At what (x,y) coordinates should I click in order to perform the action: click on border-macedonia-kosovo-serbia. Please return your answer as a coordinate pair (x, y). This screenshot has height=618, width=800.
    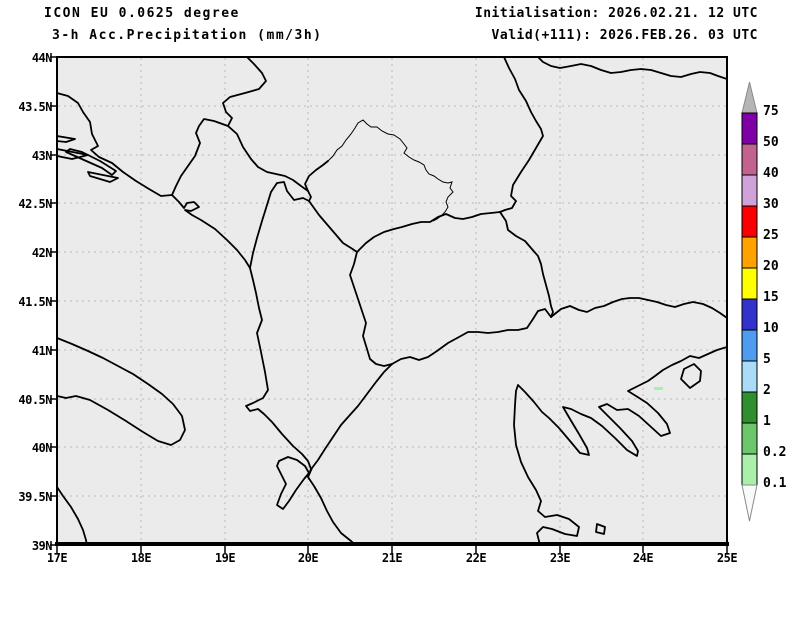
    Looking at the image, I should click on (428, 232).